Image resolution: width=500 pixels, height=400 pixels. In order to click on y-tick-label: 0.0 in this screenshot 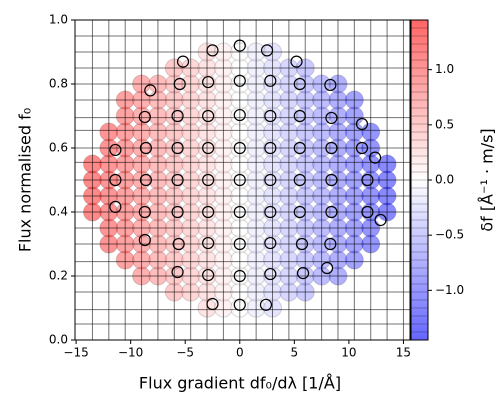, I will do `click(58, 340)`.